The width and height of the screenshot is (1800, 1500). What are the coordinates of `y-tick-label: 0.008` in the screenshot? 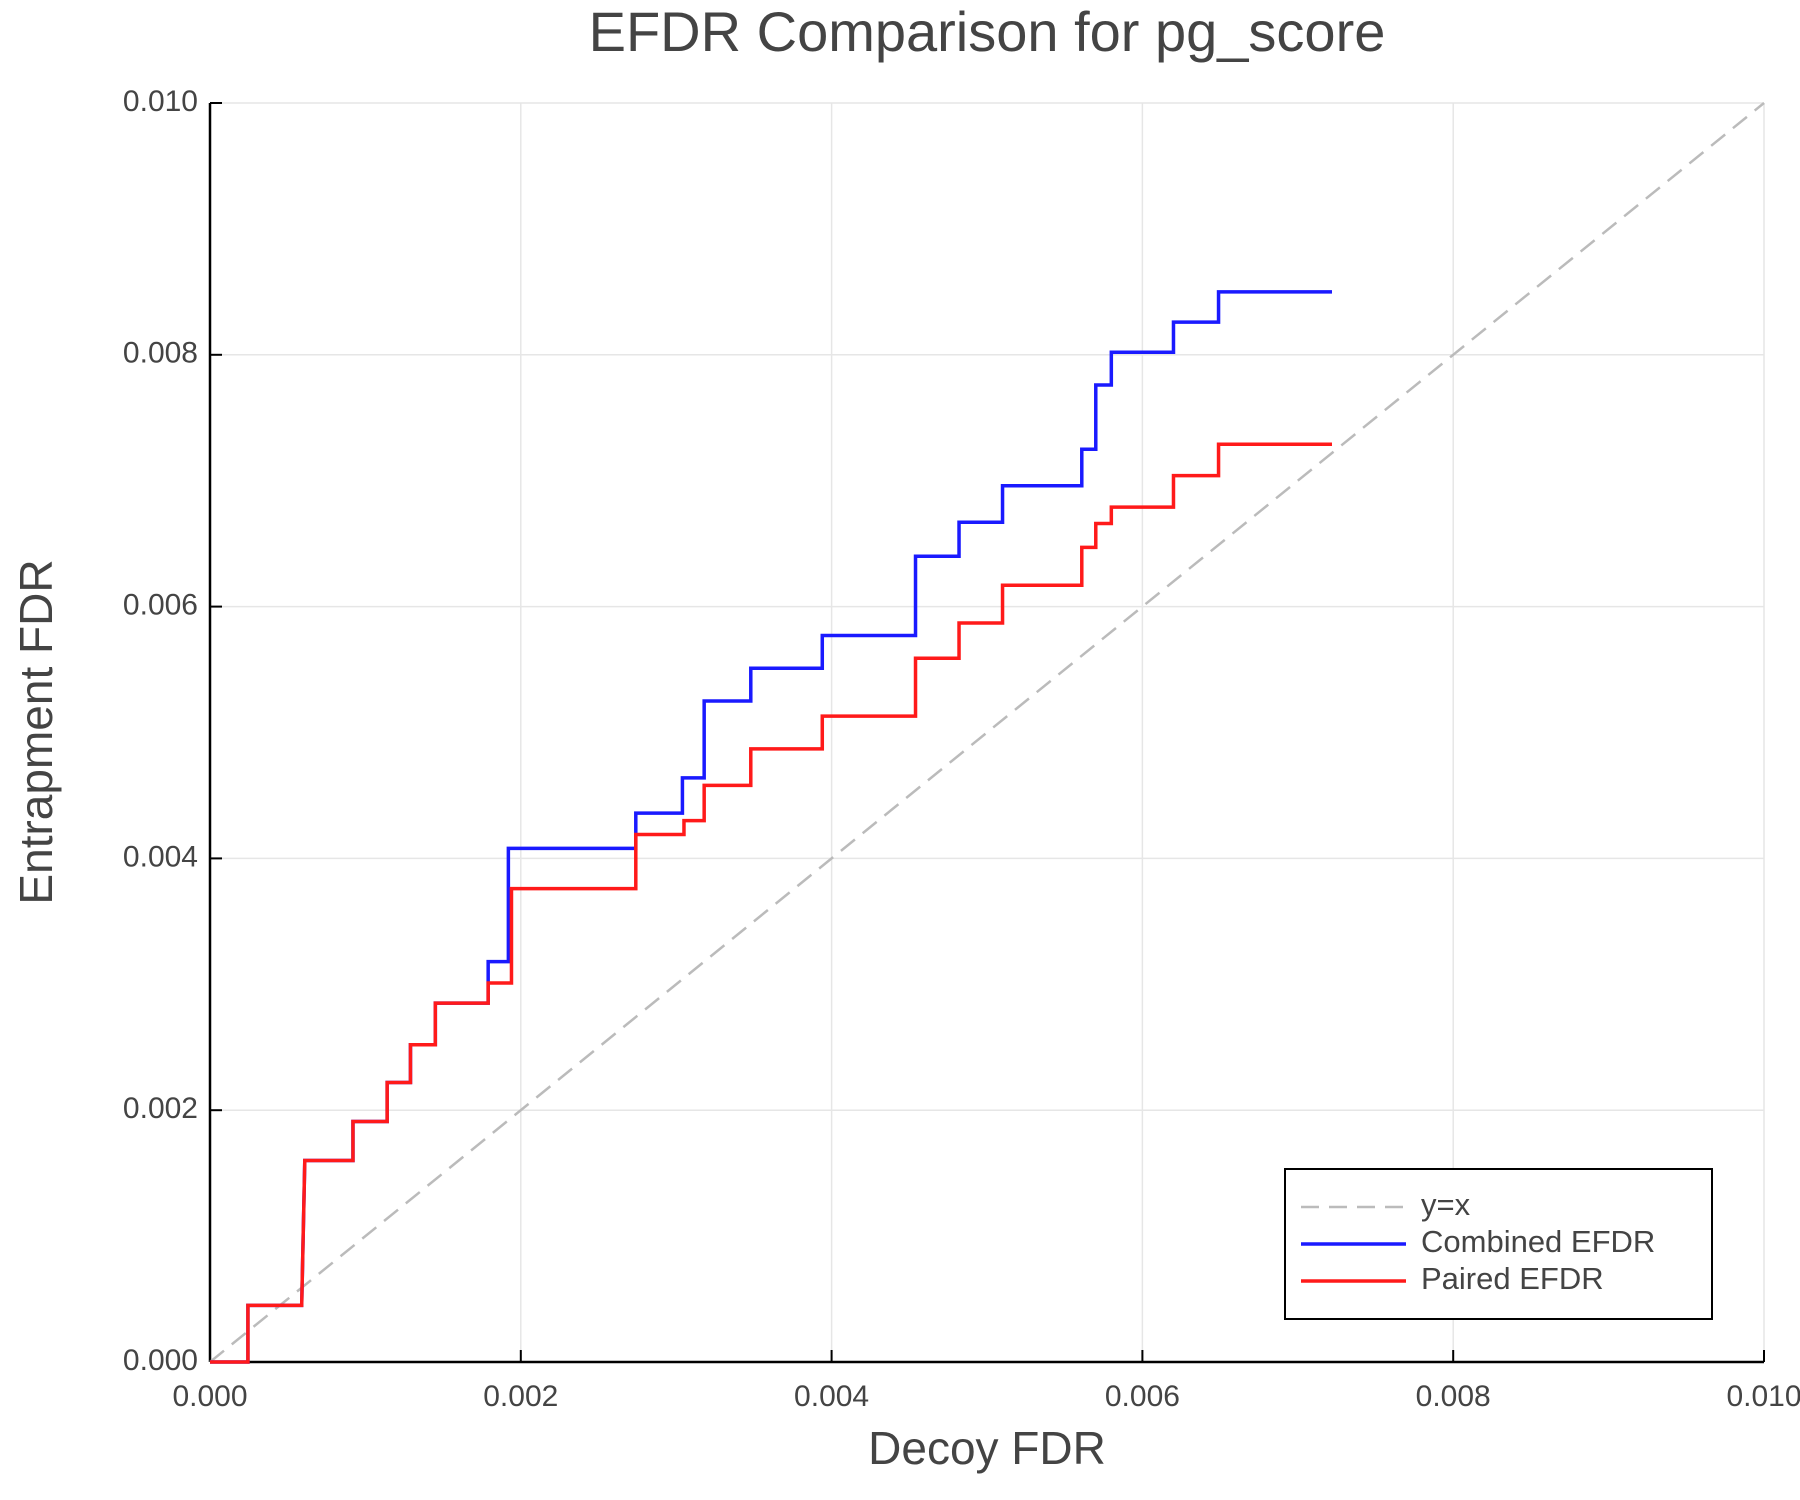 It's located at (160, 353).